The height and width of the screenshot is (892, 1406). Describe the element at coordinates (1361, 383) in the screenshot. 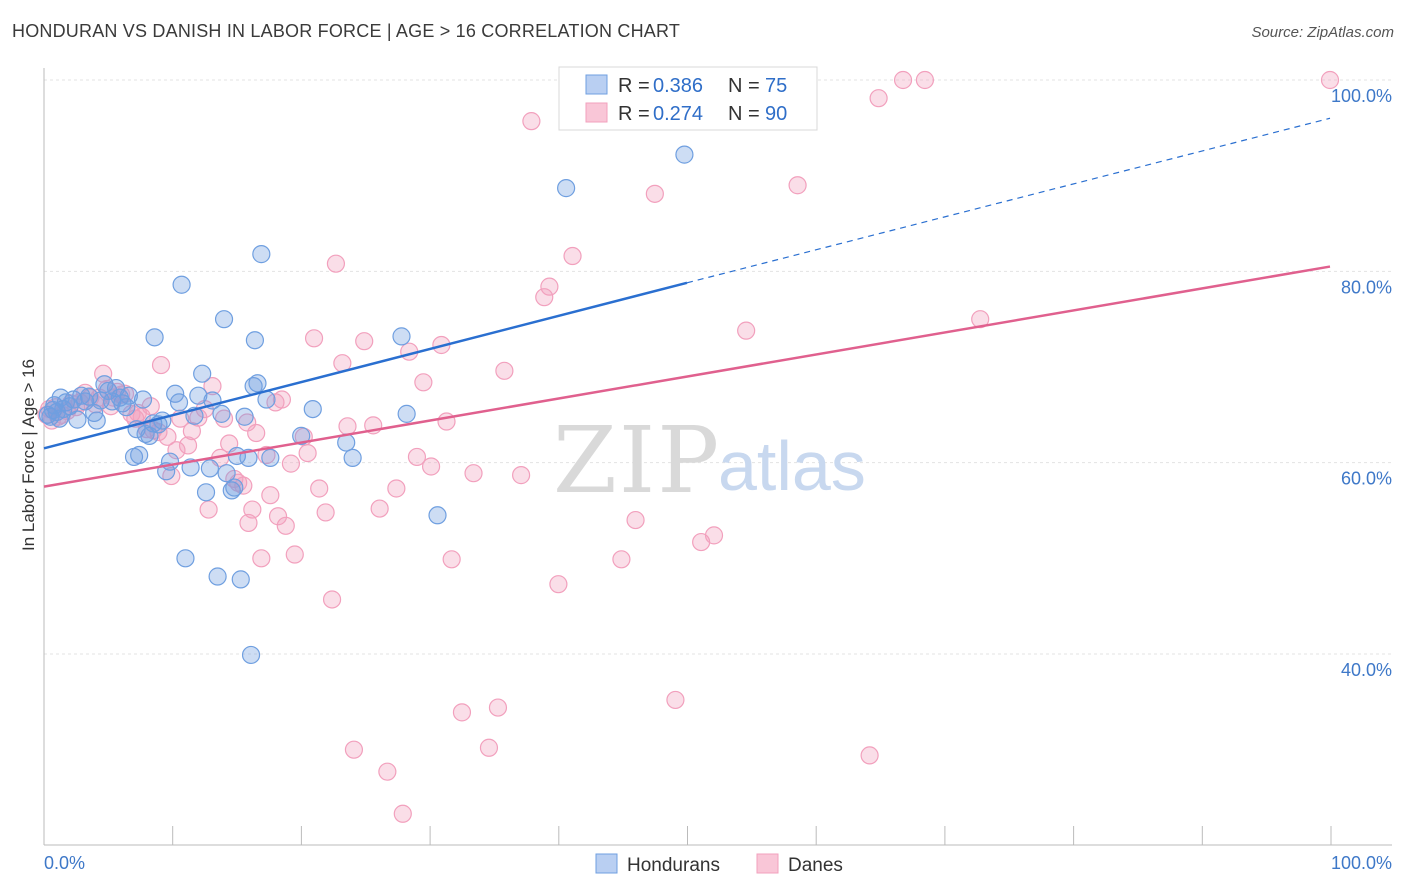

I see `y-tick-labels: 40.0% 60.0% 80.0% 100.0%` at that location.